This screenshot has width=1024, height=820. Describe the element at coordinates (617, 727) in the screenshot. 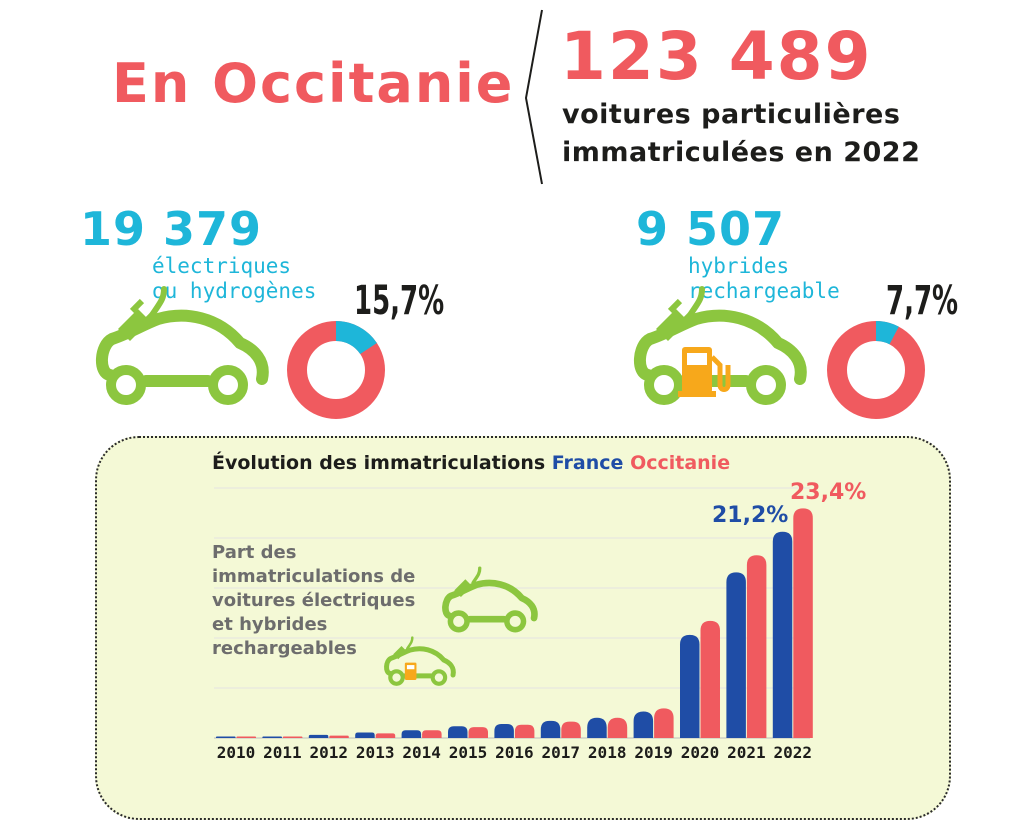

I see `bar-occitanie-2018` at that location.